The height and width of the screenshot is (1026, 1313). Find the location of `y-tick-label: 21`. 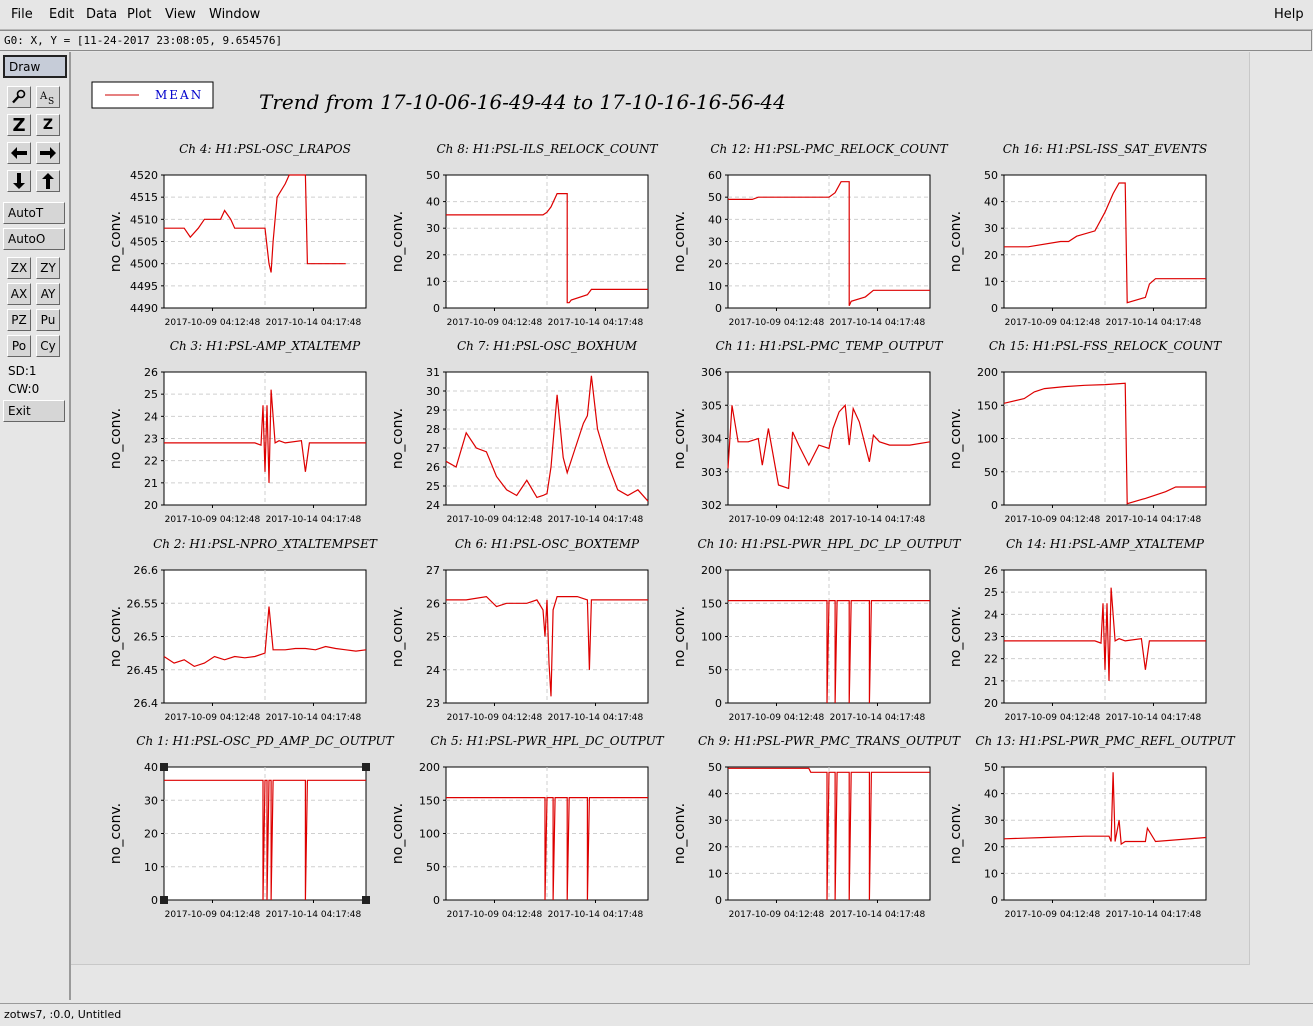

y-tick-label: 21 is located at coordinates (991, 681).